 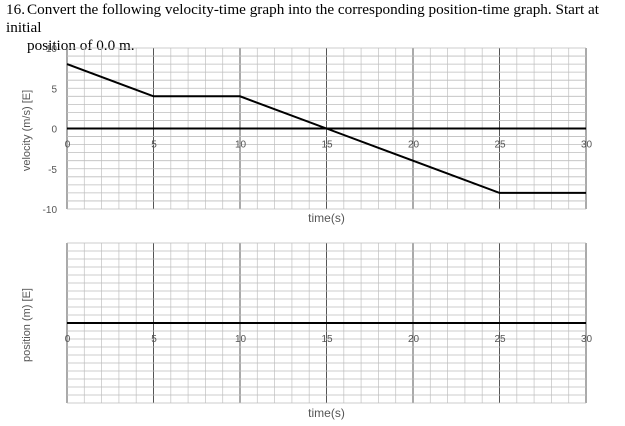 What do you see at coordinates (54, 89) in the screenshot?
I see `y-tick-label: 5` at bounding box center [54, 89].